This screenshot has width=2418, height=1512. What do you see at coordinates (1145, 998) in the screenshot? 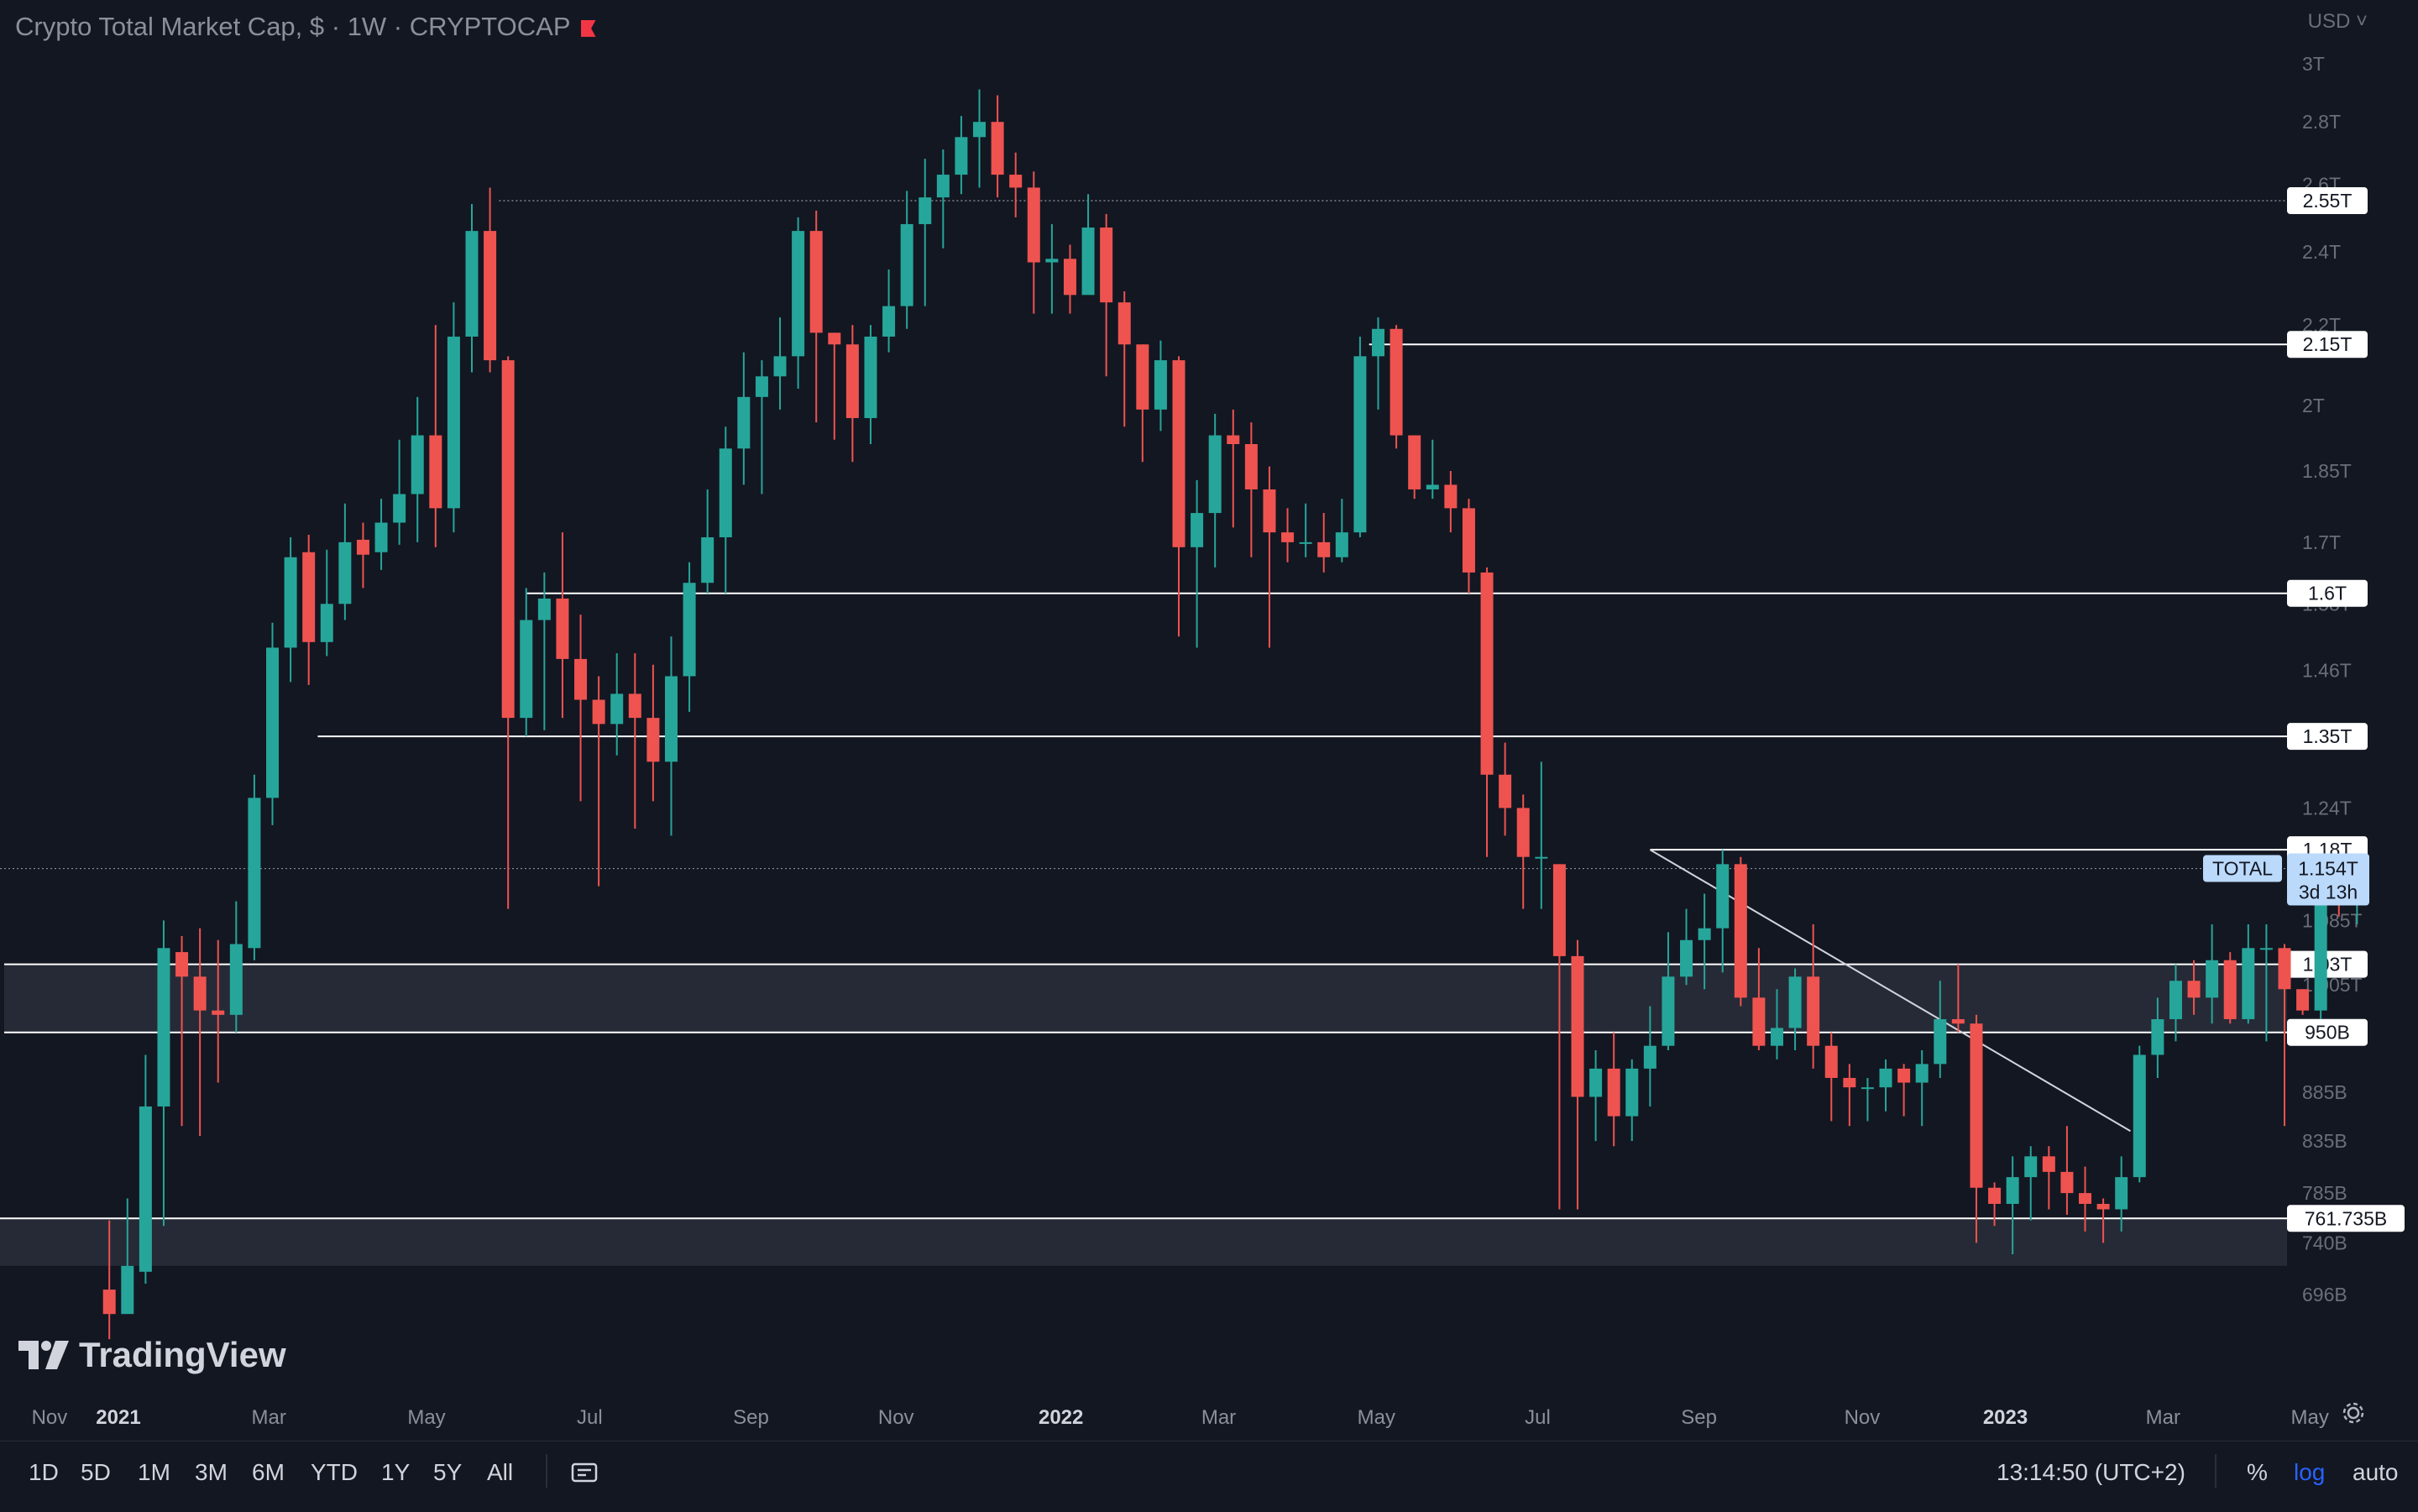
I see `support-zone` at bounding box center [1145, 998].